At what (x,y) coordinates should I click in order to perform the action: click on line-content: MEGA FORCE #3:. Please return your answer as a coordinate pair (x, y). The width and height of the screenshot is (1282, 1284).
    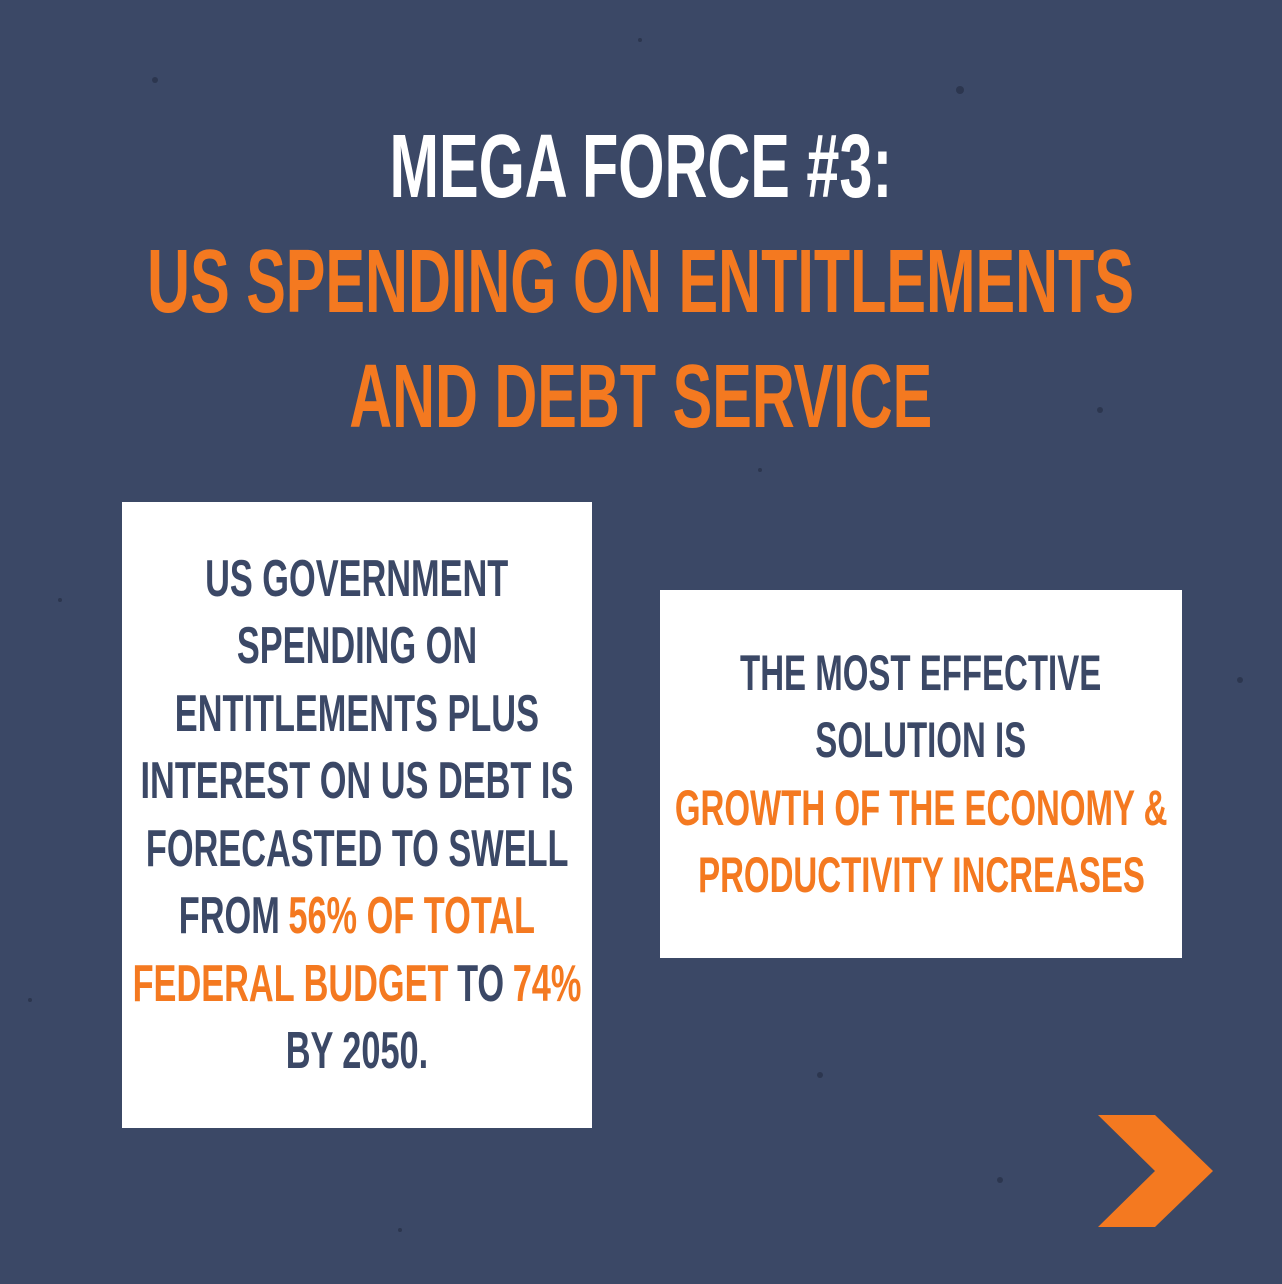
    Looking at the image, I should click on (641, 167).